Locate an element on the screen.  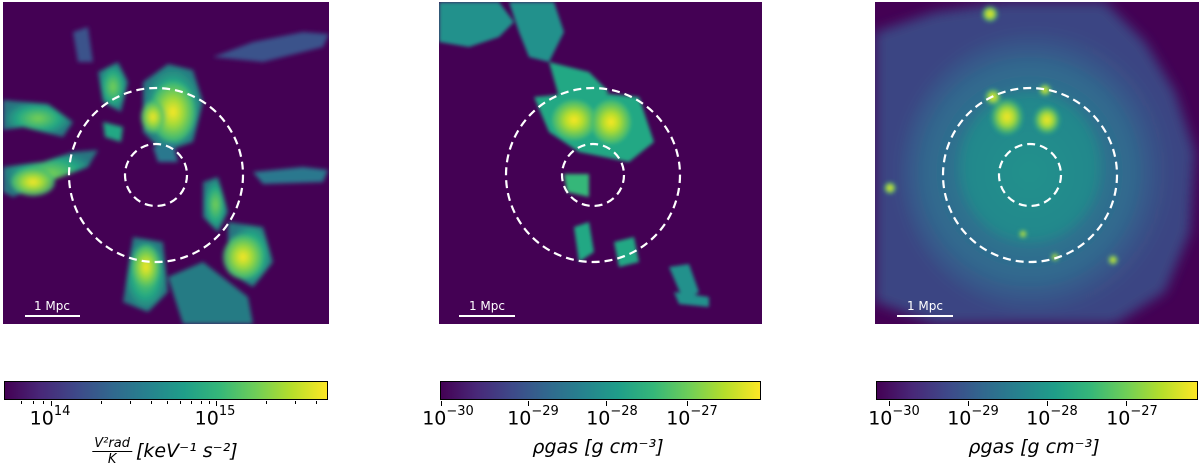
colorbar-2-label: ρgas [g cm⁻³] is located at coordinates (598, 447).